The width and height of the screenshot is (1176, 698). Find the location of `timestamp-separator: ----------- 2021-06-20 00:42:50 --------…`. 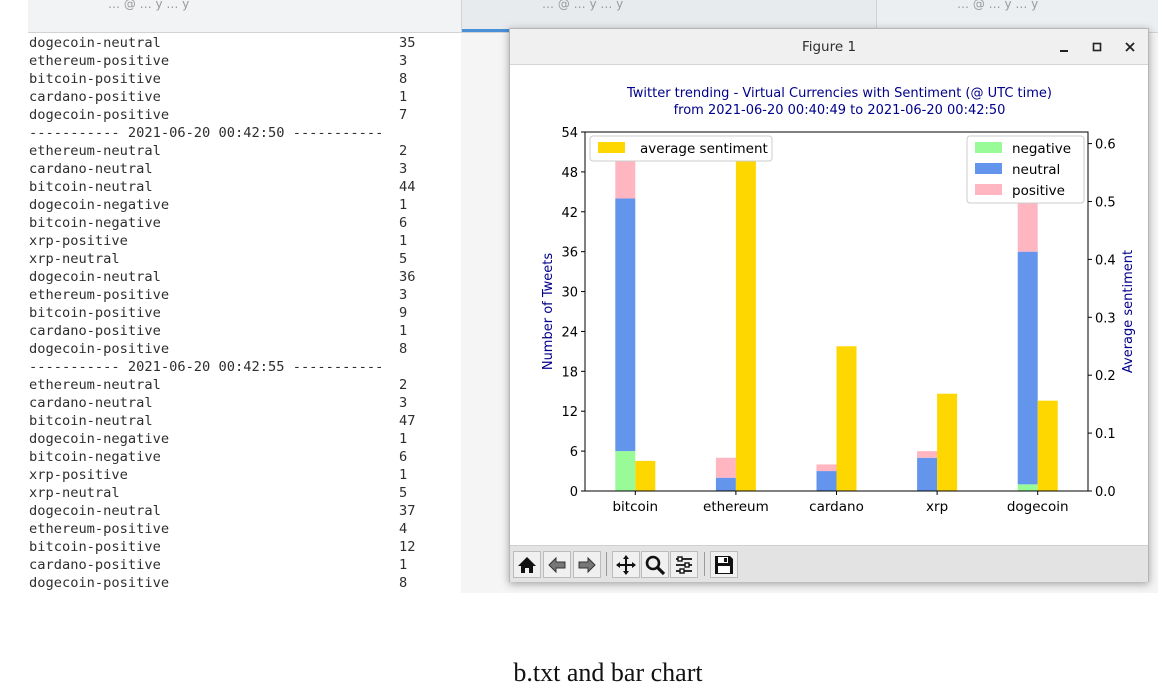

timestamp-separator: ----------- 2021-06-20 00:42:50 --------… is located at coordinates (269, 133).